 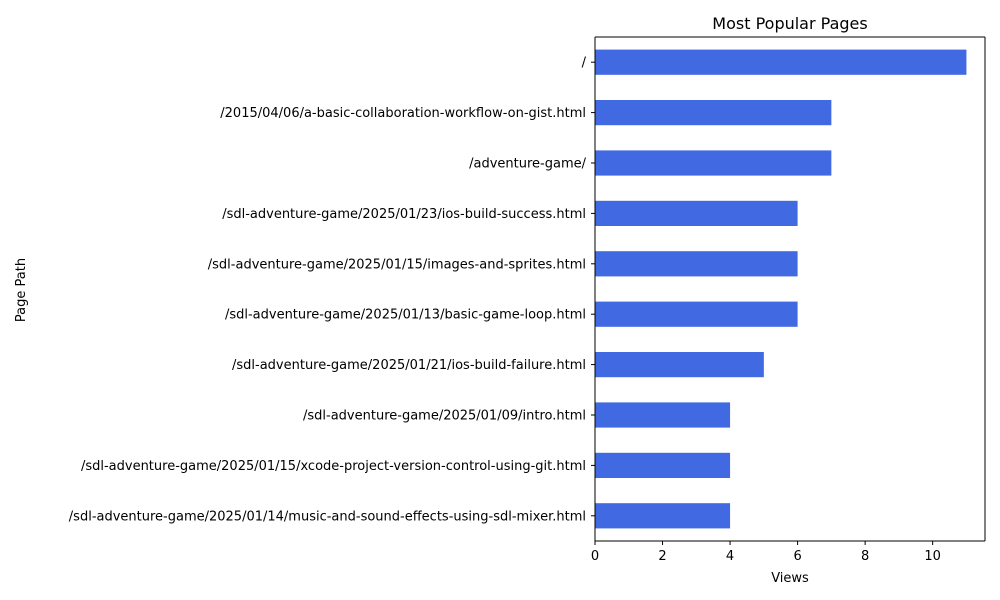 I want to click on y-axis-label: Page Path, so click(x=21, y=290).